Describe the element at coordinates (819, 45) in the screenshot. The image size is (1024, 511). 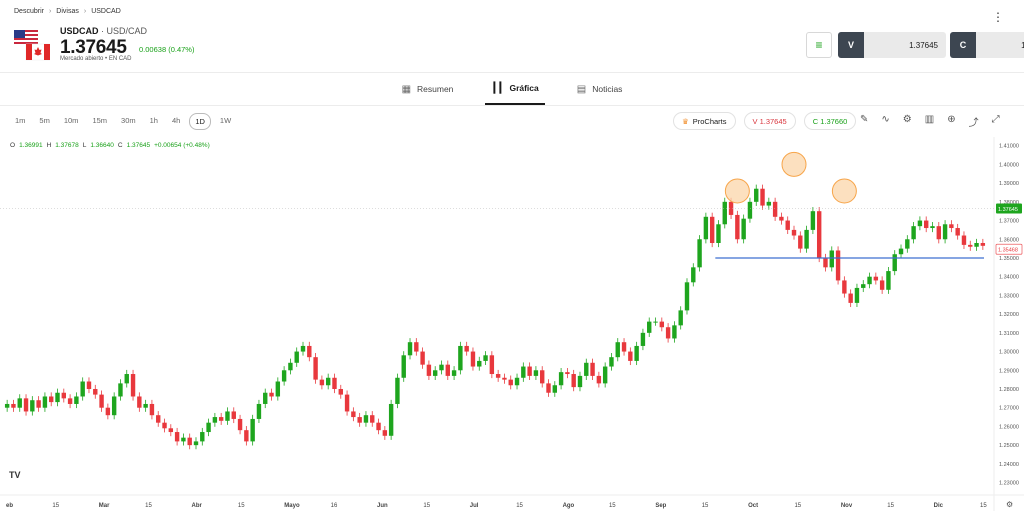
I see `add-to-watchlist-button: ≡` at that location.